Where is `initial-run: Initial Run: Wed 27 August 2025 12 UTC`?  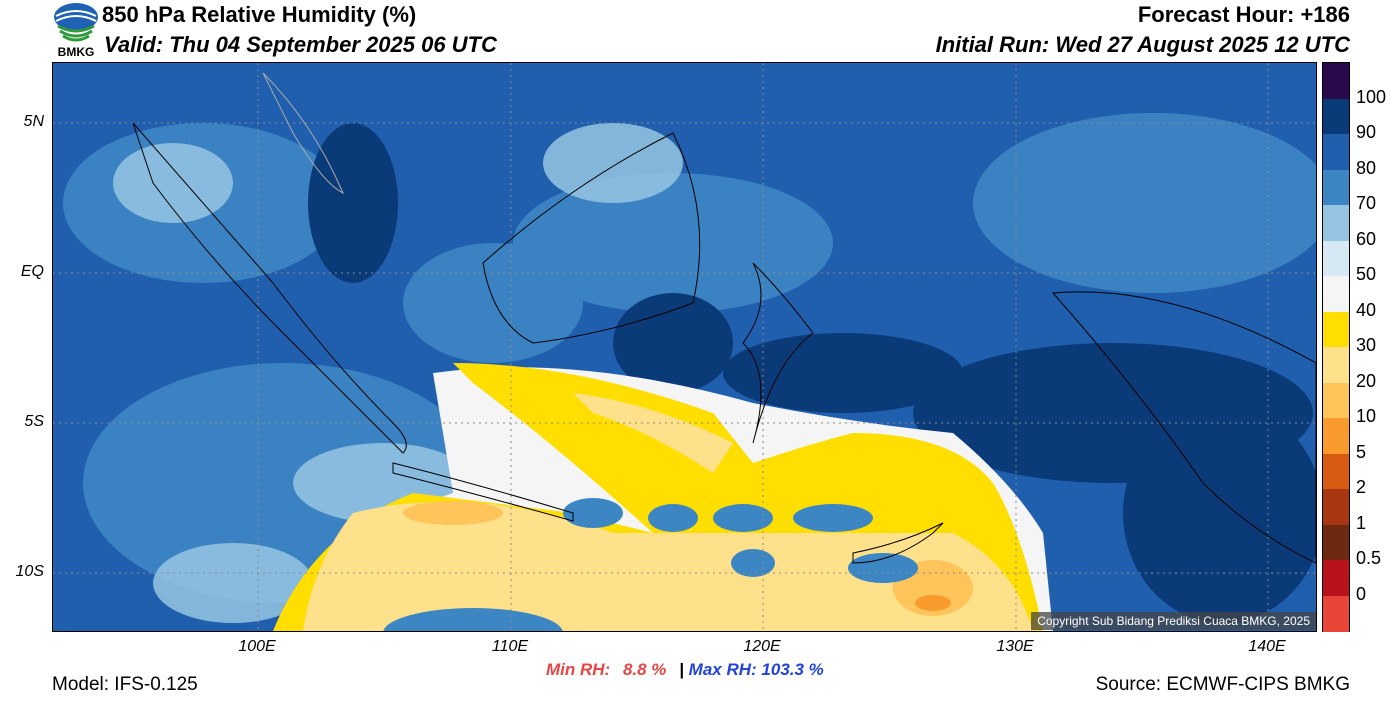 initial-run: Initial Run: Wed 27 August 2025 12 UTC is located at coordinates (1142, 44).